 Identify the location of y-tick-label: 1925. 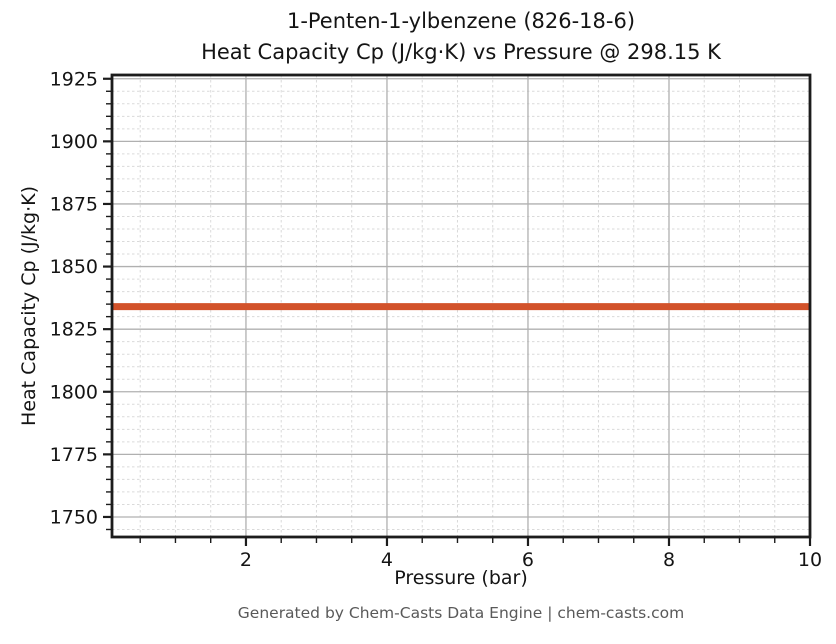
(74, 79).